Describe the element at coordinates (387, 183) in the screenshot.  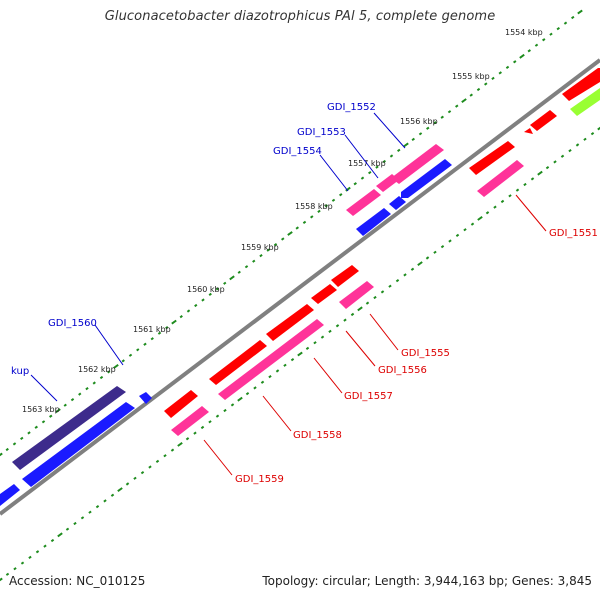
I see `gene-gdi-1553-arrow` at that location.